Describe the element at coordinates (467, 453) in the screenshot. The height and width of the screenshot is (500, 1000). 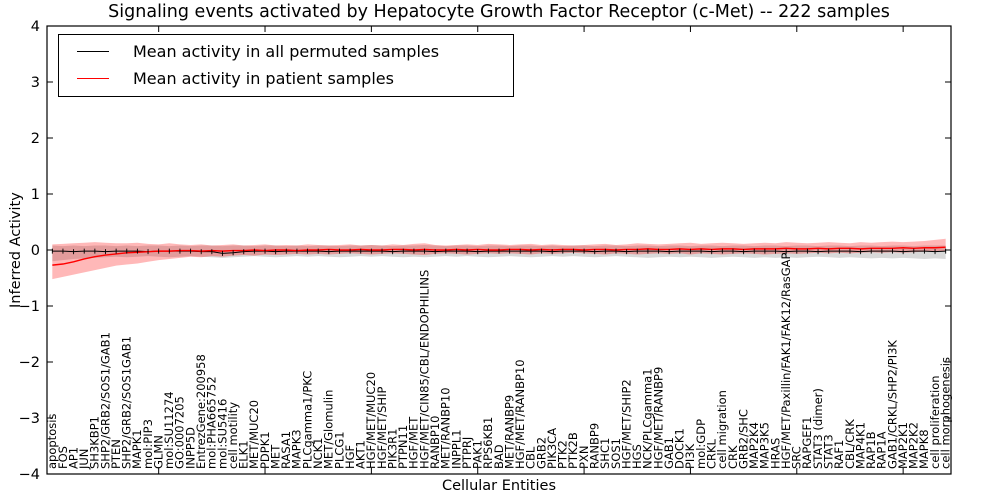
I see `x-tick-label: PTPRJ` at that location.